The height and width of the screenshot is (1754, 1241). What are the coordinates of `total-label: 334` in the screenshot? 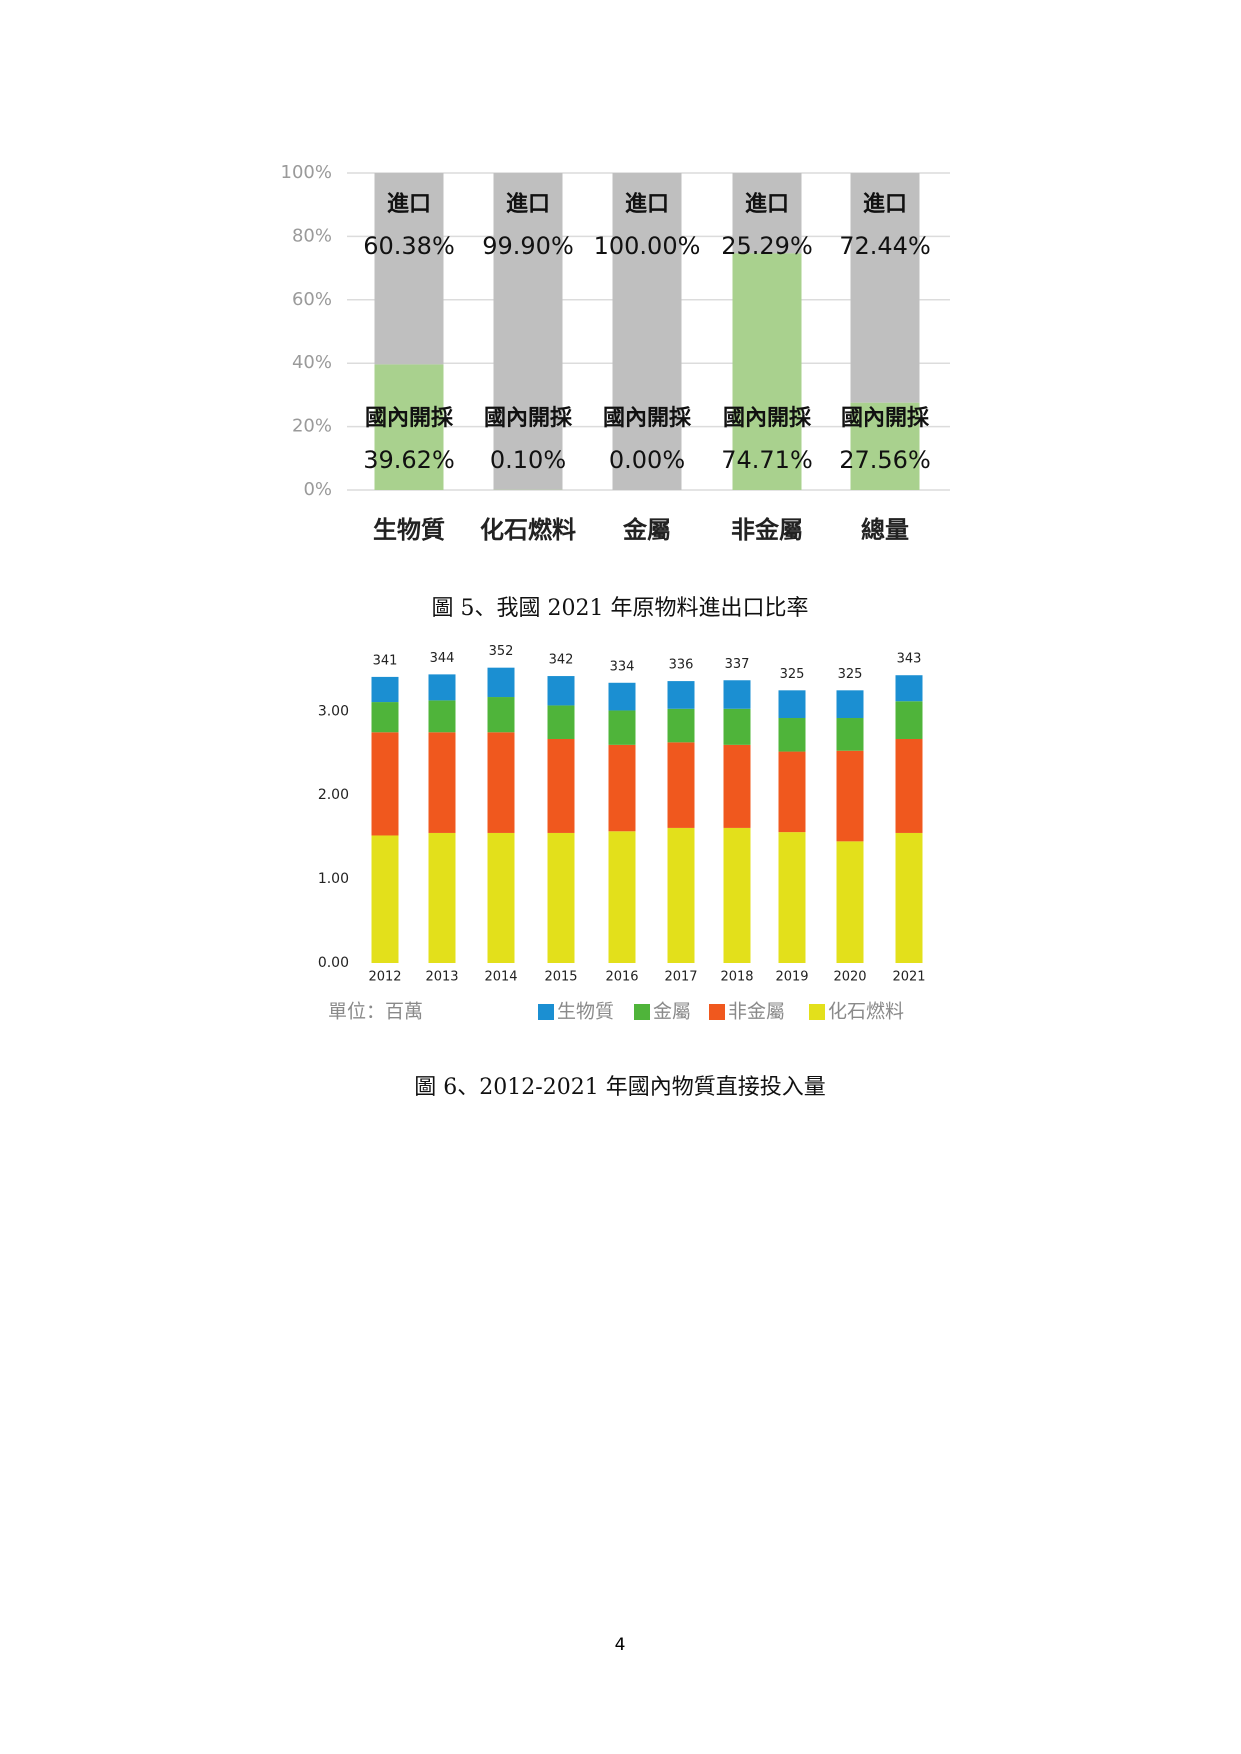 It's located at (622, 666).